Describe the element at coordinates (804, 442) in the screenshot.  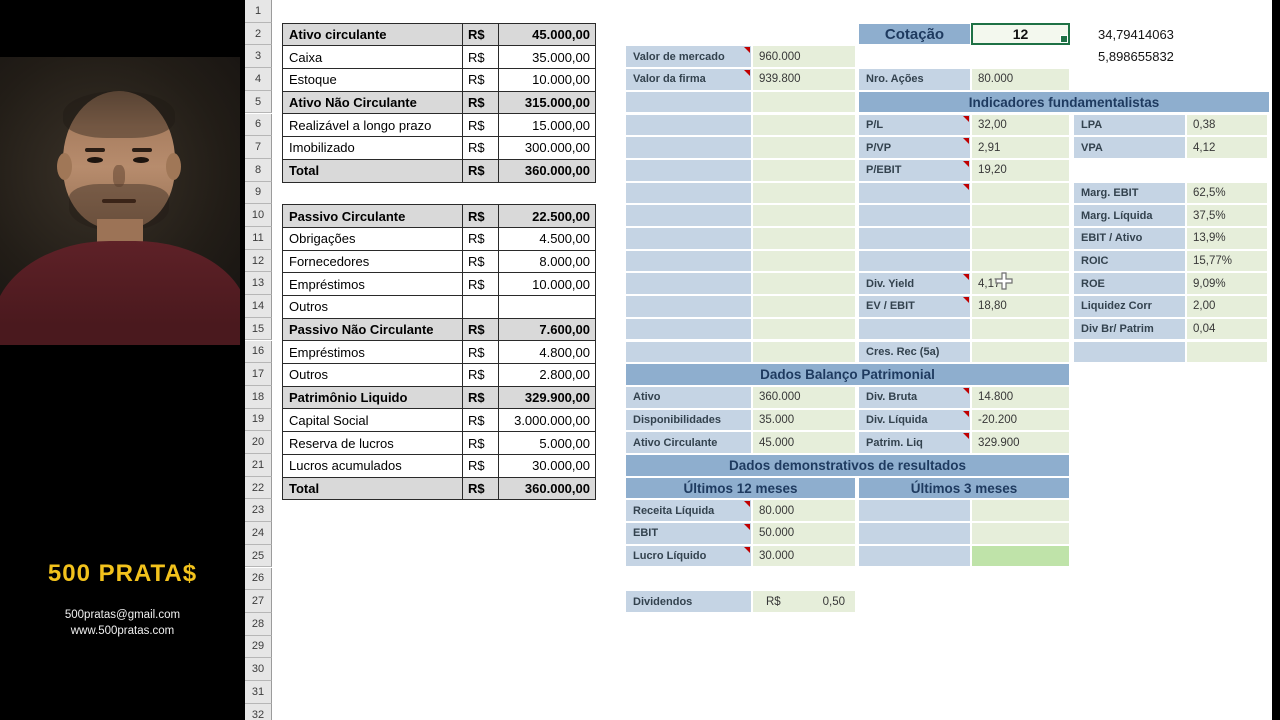
I see `panel-value-cell: 45.000` at that location.